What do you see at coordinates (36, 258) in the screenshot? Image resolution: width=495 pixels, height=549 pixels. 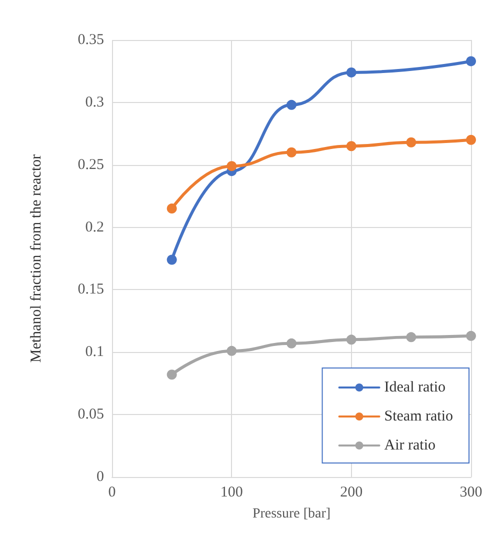 I see `y-axis-title: Methanol fraction from the reactor` at bounding box center [36, 258].